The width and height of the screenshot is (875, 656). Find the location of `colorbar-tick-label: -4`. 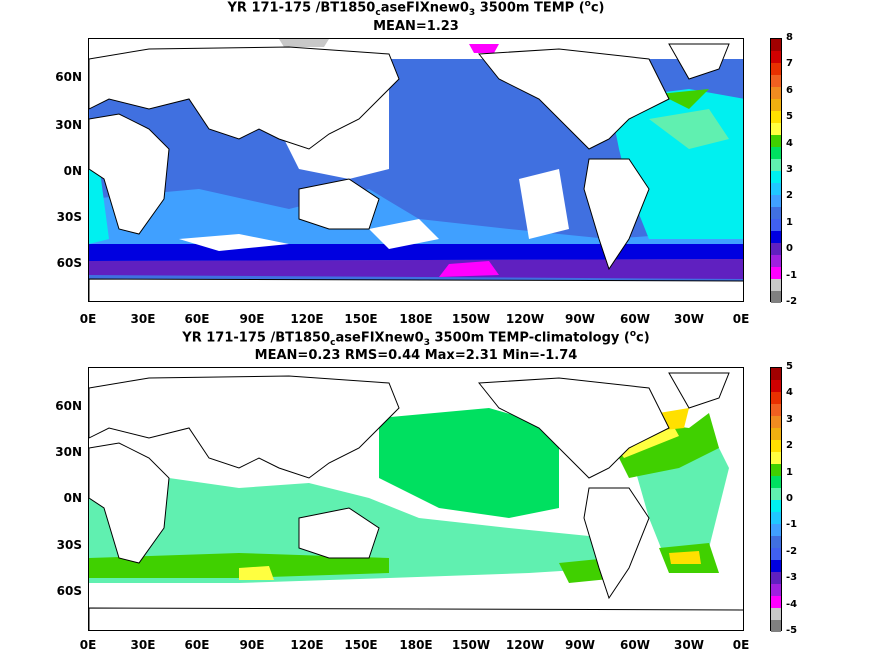

colorbar-tick-label: -4 is located at coordinates (792, 604).